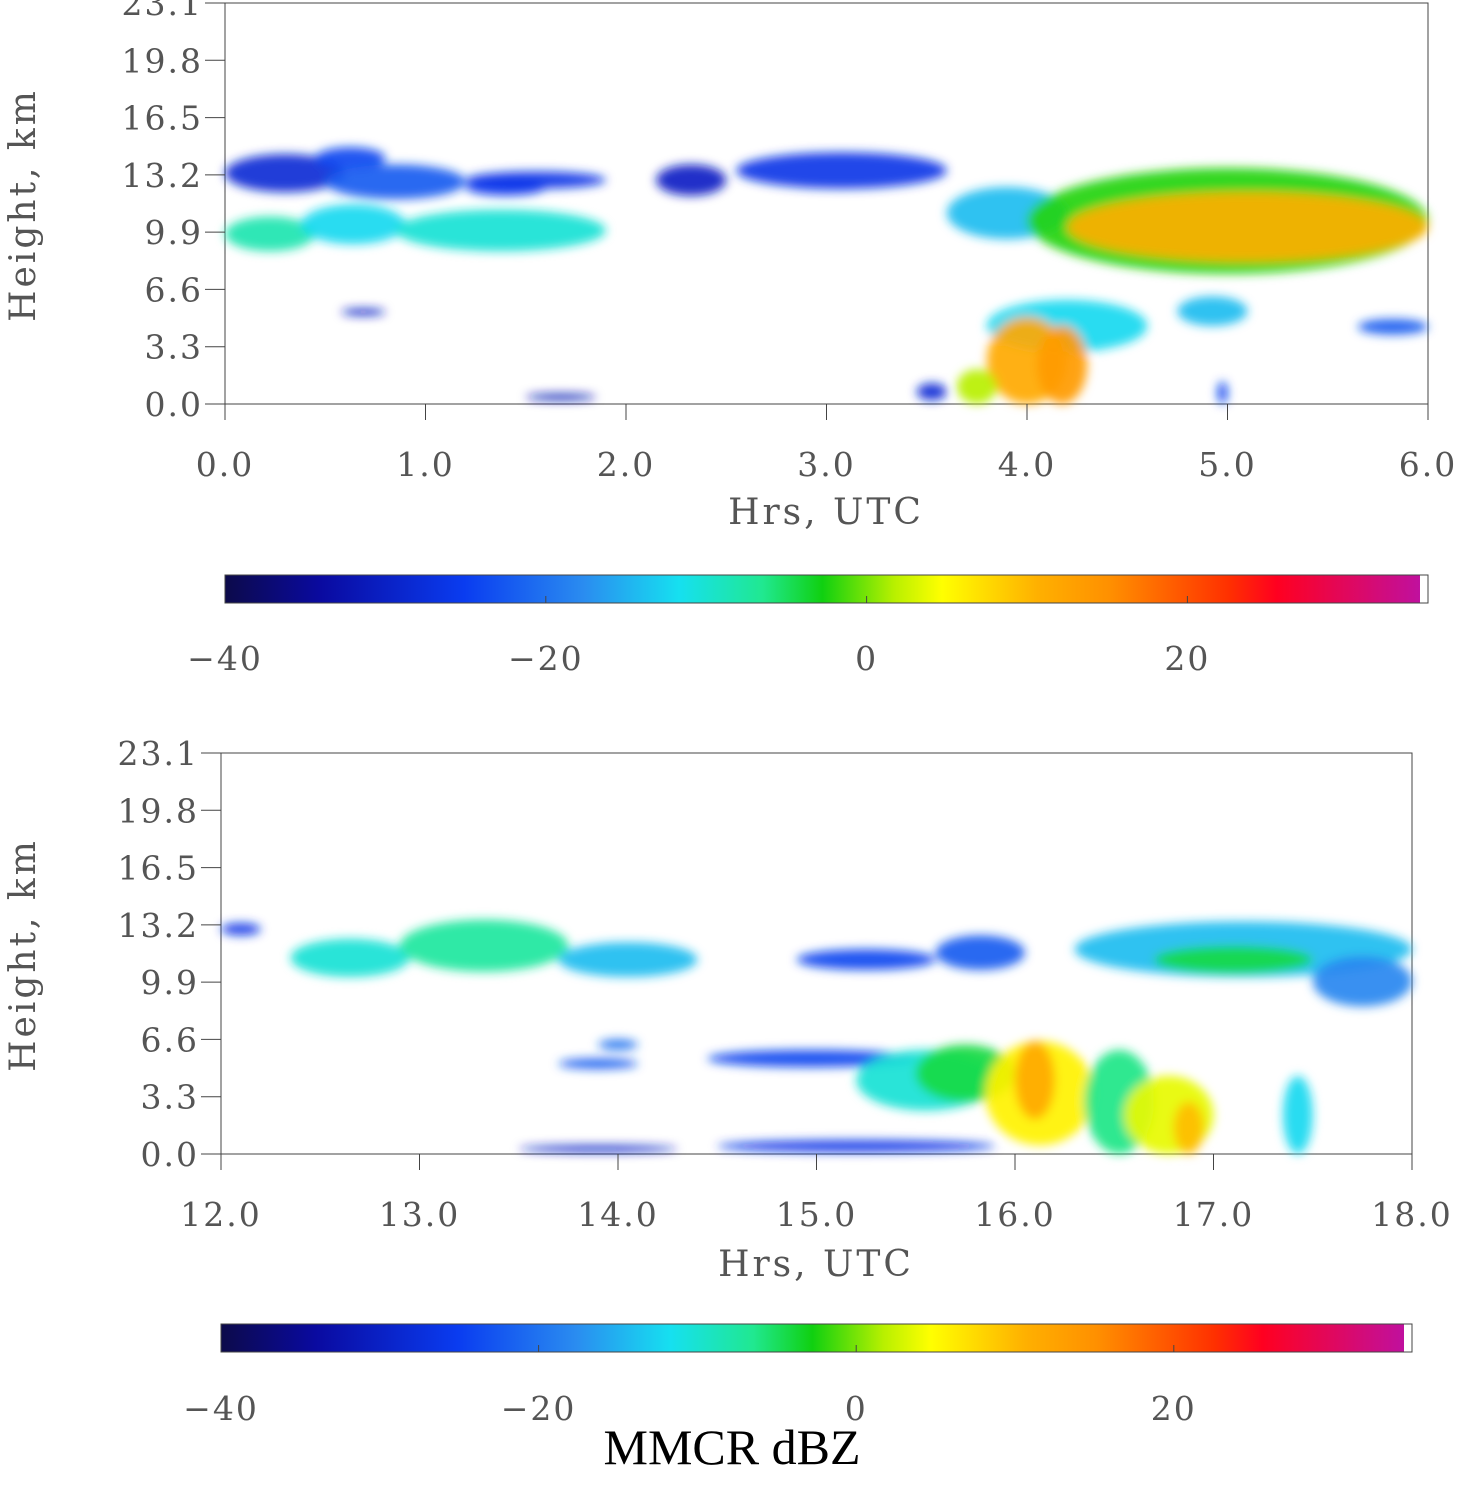 This screenshot has height=1500, width=1464. What do you see at coordinates (816, 1194) in the screenshot?
I see `x-axis-2: 12.0 13.0 14.0 15.0 16.0 17.0 18.0` at bounding box center [816, 1194].